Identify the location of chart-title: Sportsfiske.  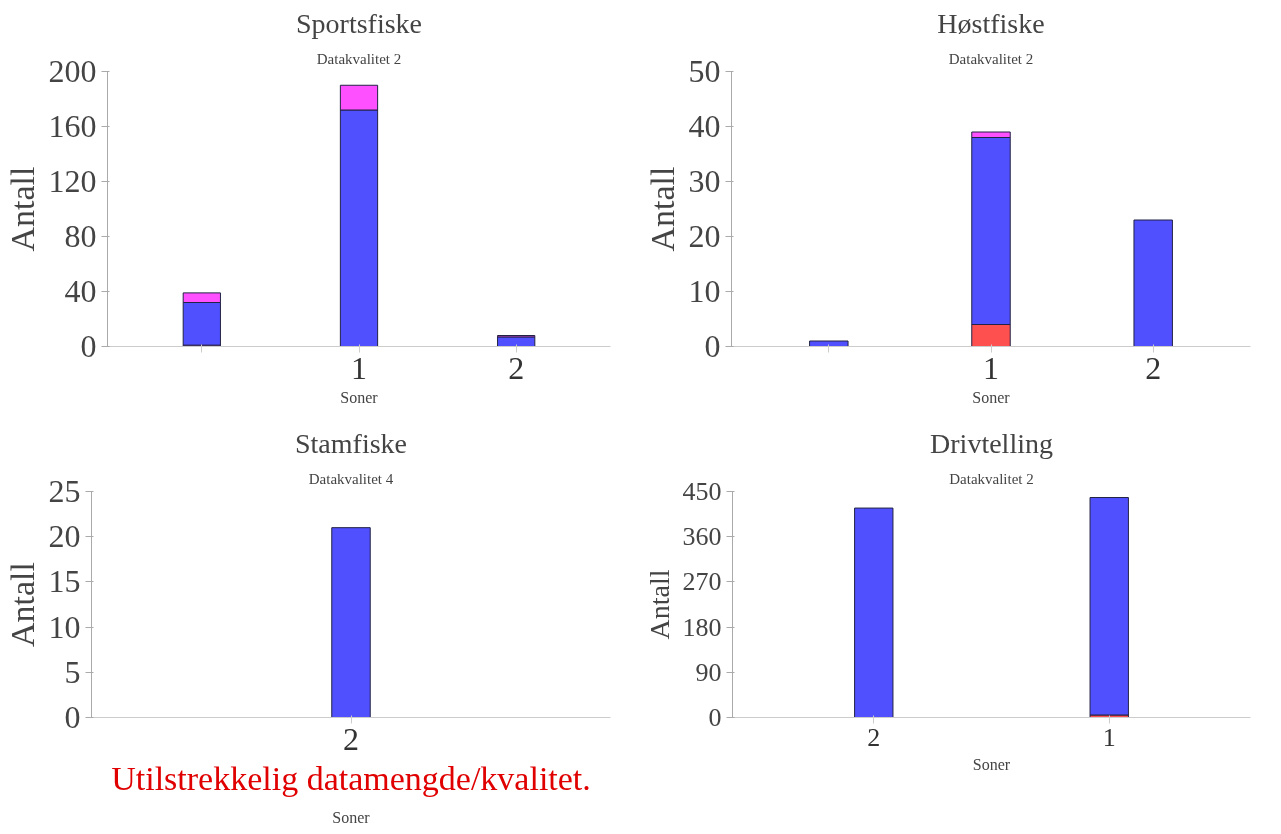
(359, 23).